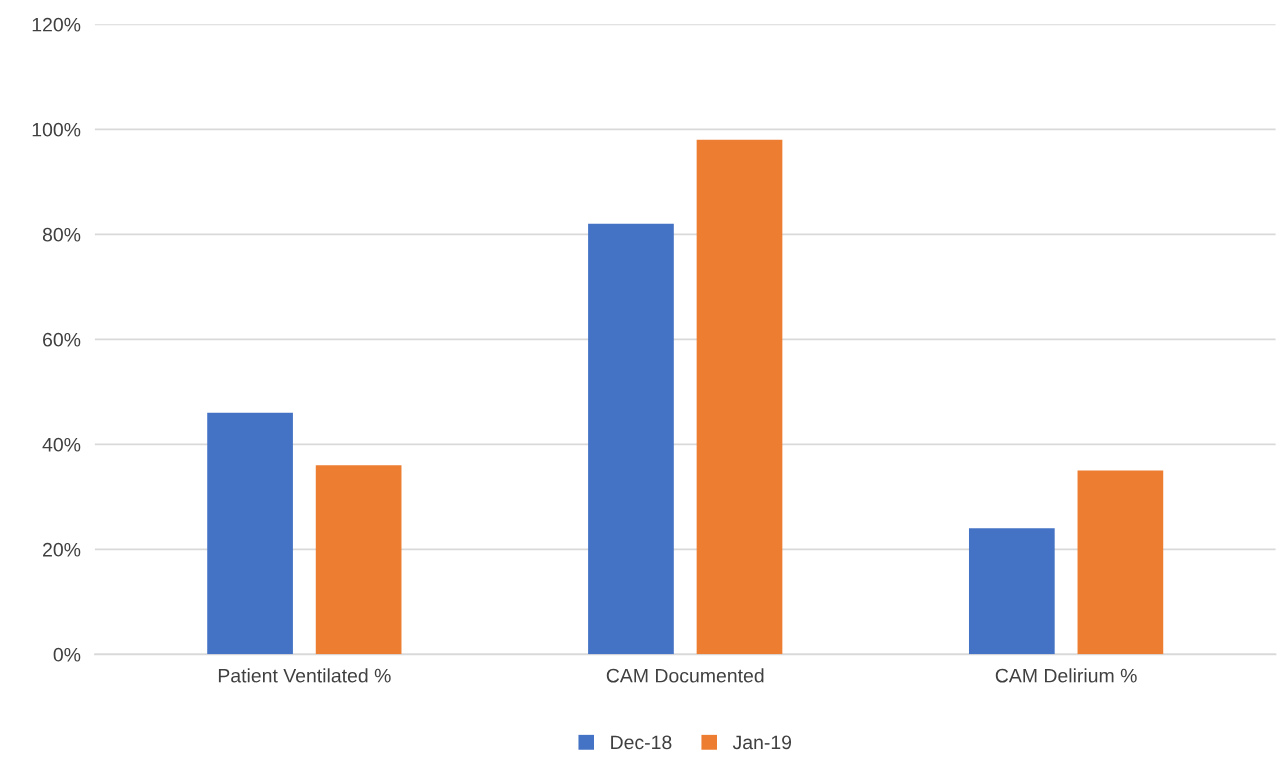 The width and height of the screenshot is (1282, 760). Describe the element at coordinates (56, 129) in the screenshot. I see `y-tick-label: 100%` at that location.